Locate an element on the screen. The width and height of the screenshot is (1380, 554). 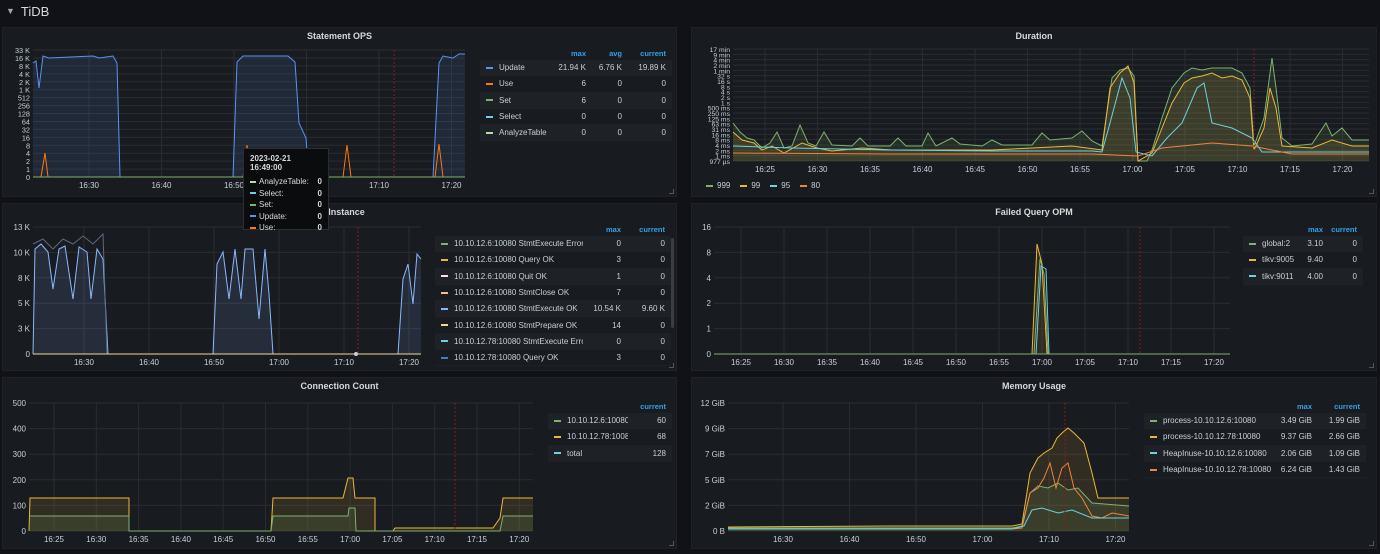
panel-title: By Instance is located at coordinates (339, 212).